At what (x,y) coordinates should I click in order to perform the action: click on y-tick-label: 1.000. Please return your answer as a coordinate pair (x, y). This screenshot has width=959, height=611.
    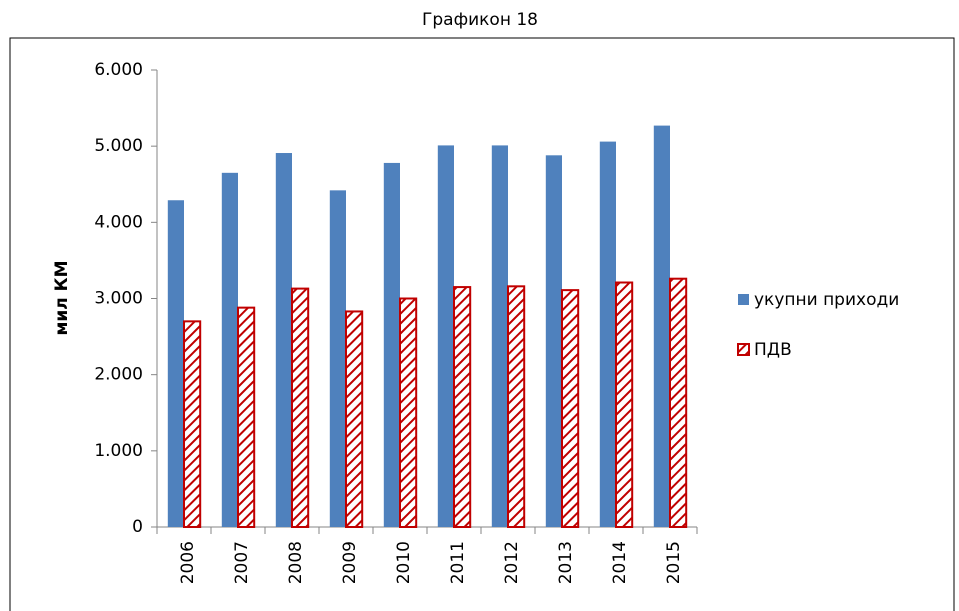
    Looking at the image, I should click on (118, 451).